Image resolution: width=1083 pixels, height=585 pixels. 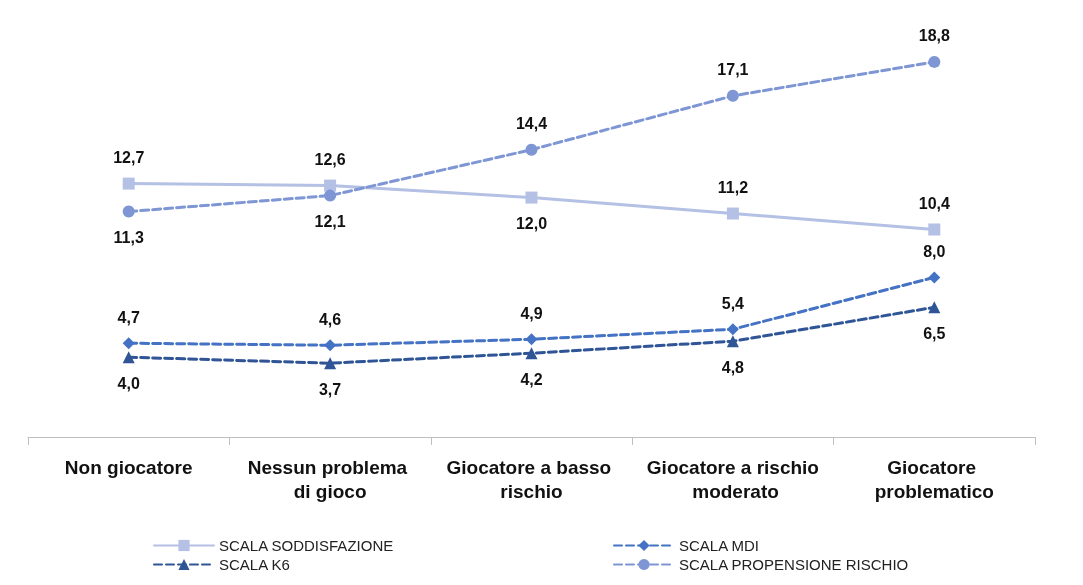 What do you see at coordinates (934, 479) in the screenshot?
I see `x-tick-label: Giocatore problematico` at bounding box center [934, 479].